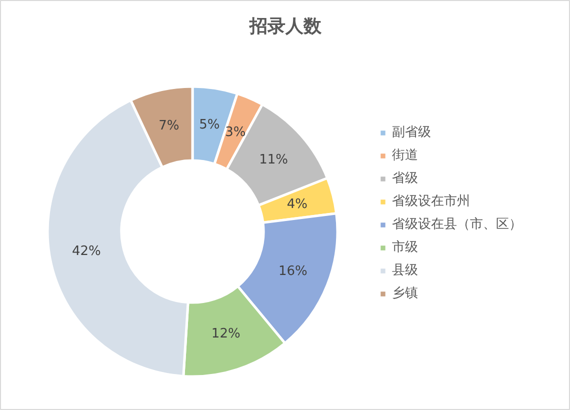  What do you see at coordinates (431, 201) in the screenshot?
I see `legend-label: 省级设在市州` at bounding box center [431, 201].